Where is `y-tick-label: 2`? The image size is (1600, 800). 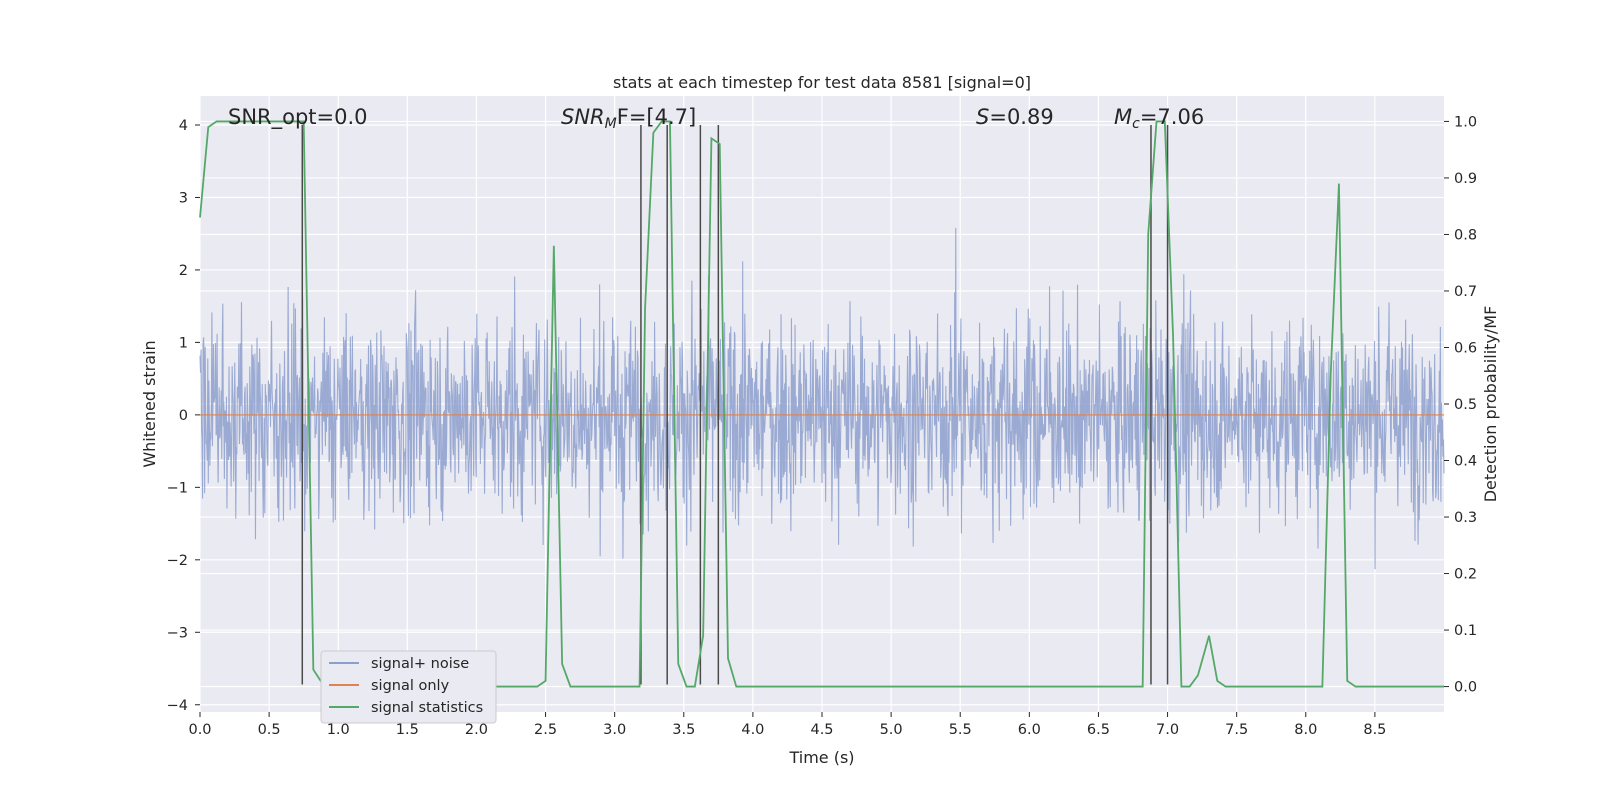
y-tick-label: 2 is located at coordinates (183, 271).